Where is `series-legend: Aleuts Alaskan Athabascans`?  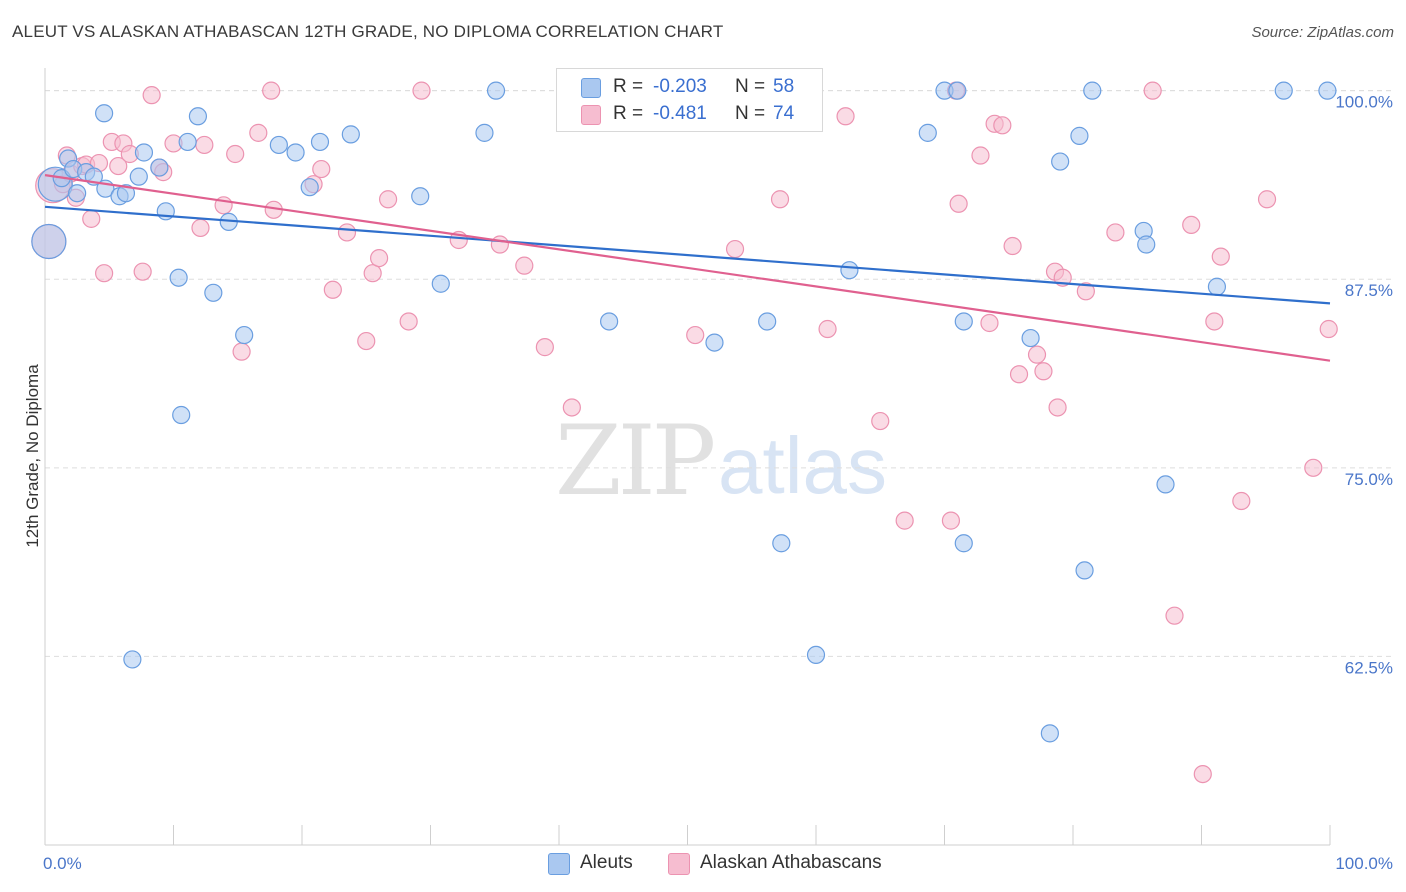
series-legend: Aleuts Alaskan Athabascans is located at coordinates (703, 865).